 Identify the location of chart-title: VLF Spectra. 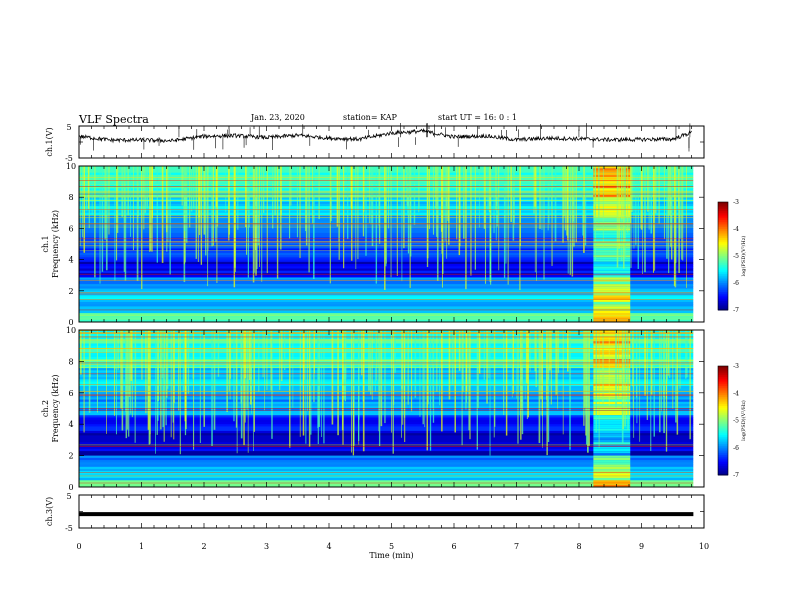
(114, 119).